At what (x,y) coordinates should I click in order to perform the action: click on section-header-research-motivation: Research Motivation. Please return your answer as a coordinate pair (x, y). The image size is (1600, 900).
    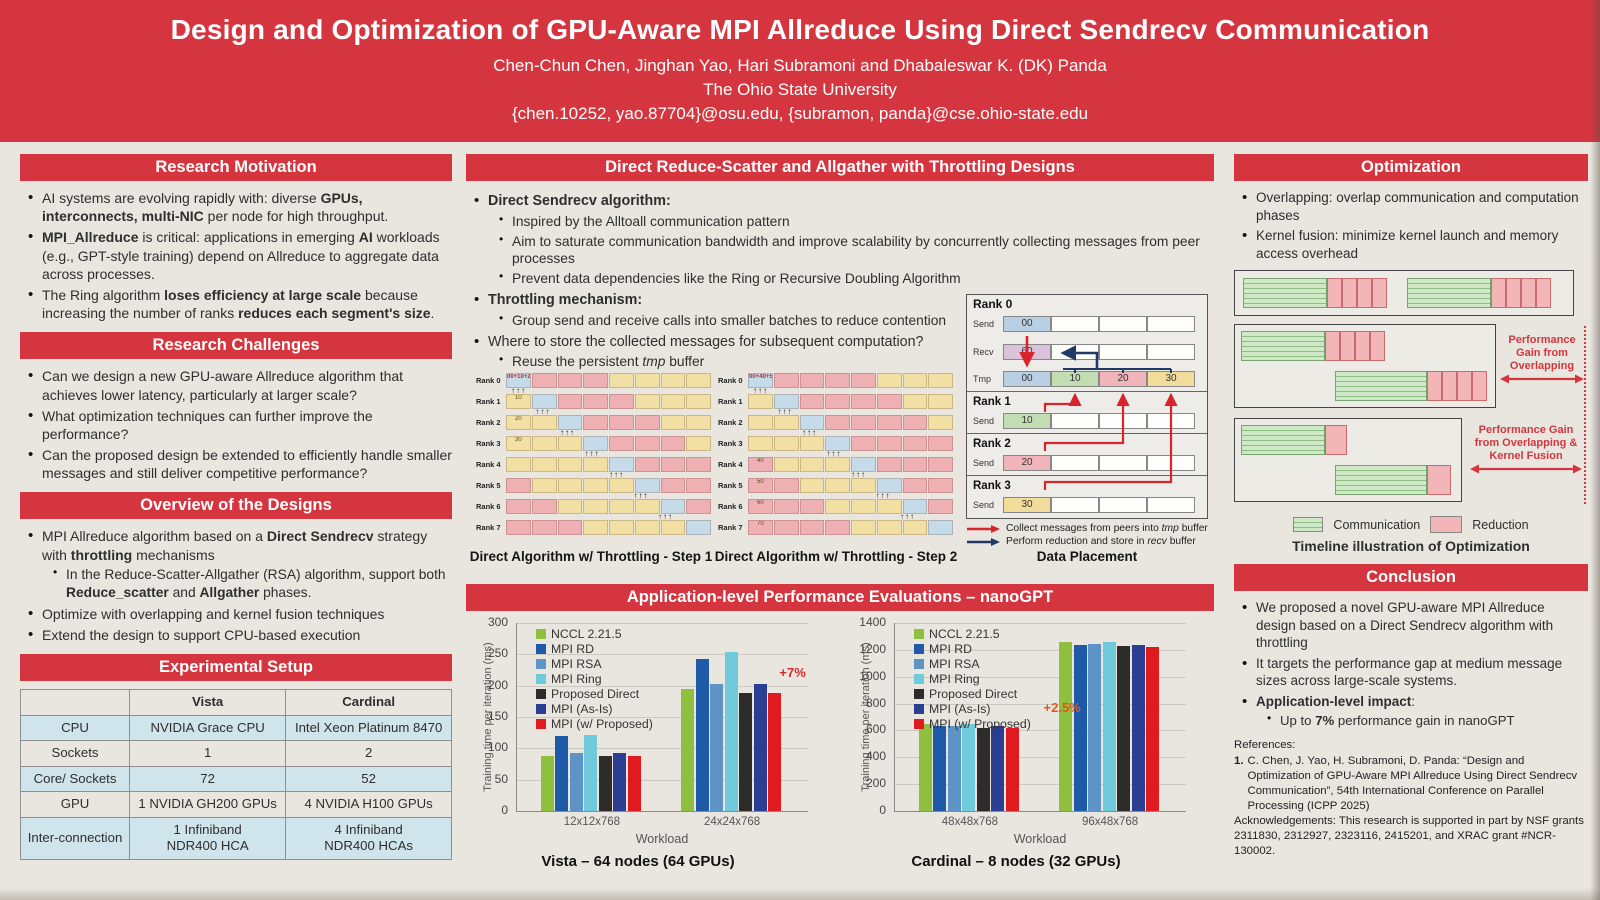
    Looking at the image, I should click on (236, 167).